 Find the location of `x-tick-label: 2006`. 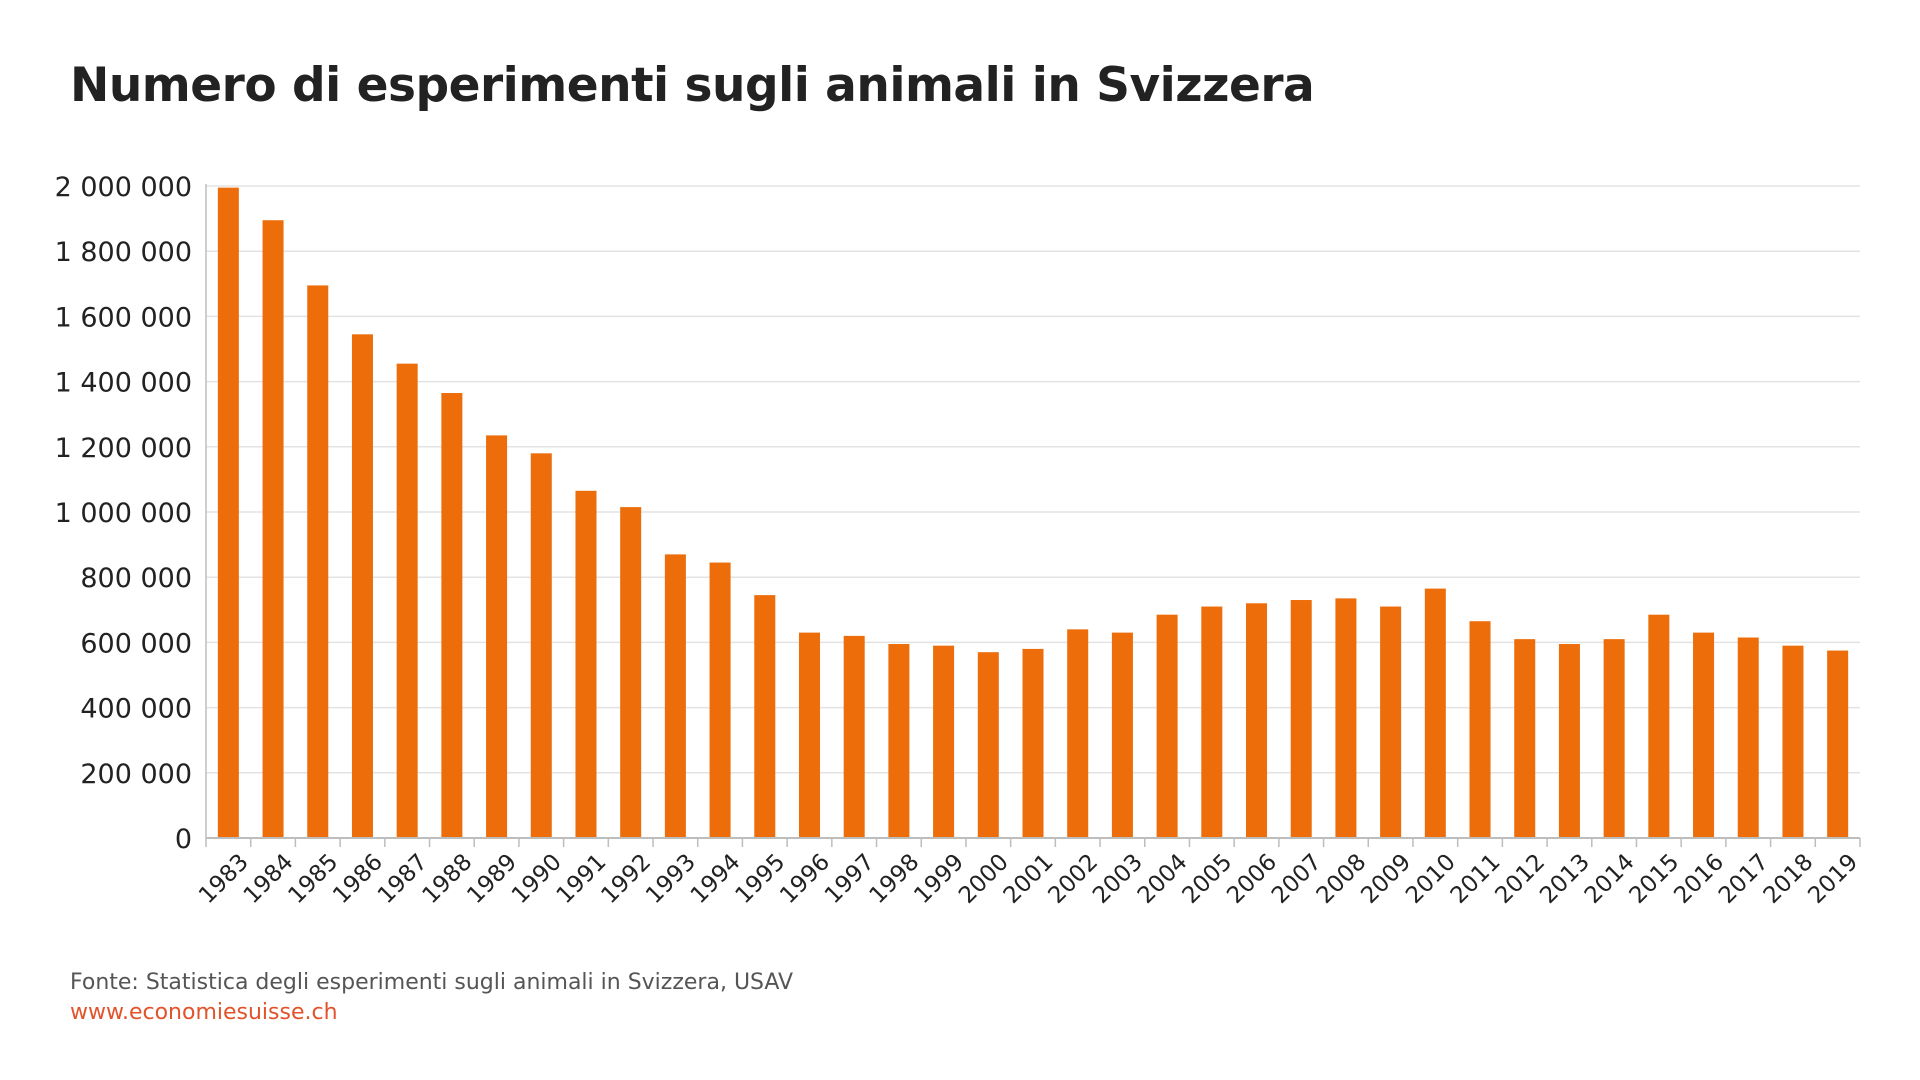

x-tick-label: 2006 is located at coordinates (1252, 879).